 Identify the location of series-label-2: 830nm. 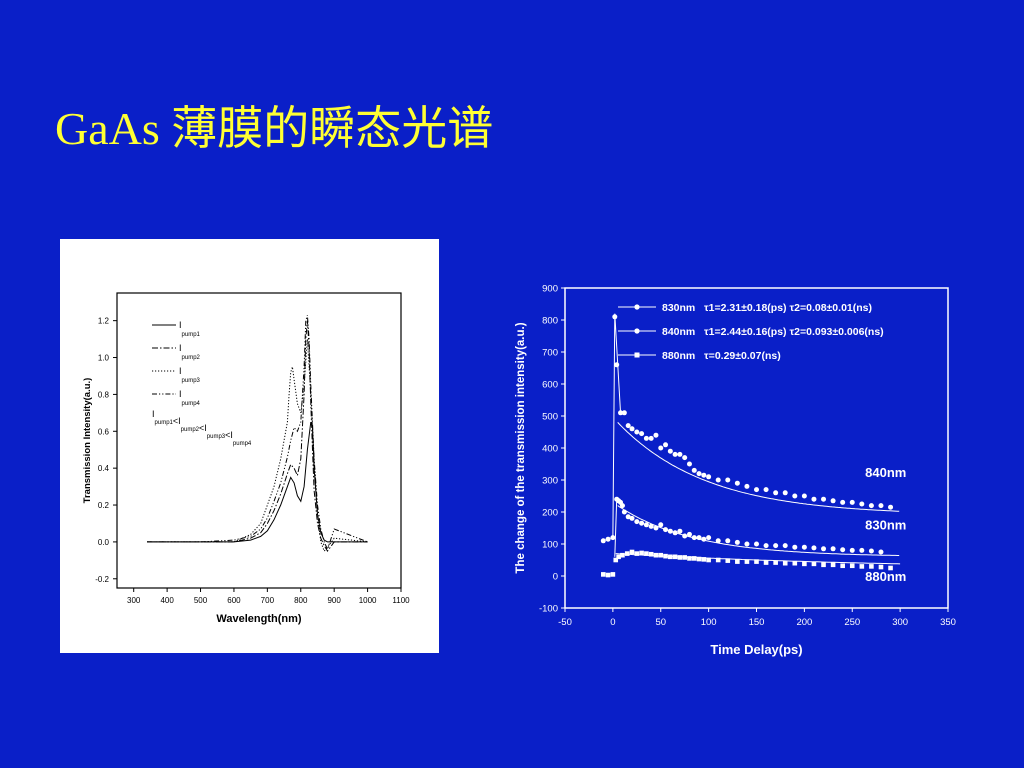
(885, 525).